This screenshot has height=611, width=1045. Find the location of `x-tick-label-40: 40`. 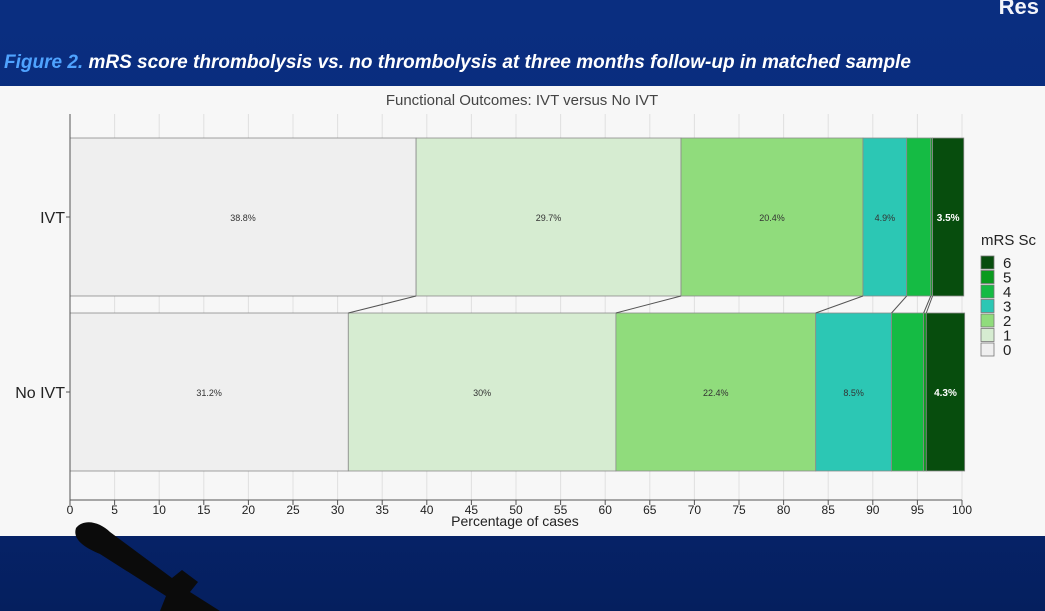

x-tick-label-40: 40 is located at coordinates (427, 510).